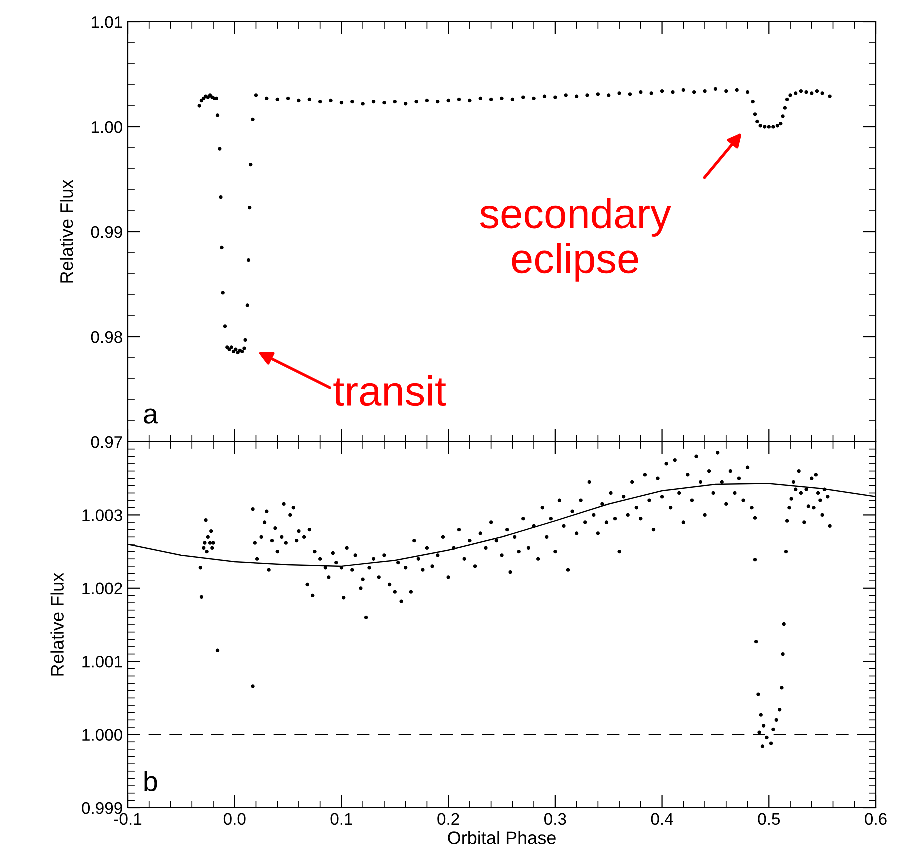 The image size is (903, 866). I want to click on x-tick-label: -0.1, so click(128, 819).